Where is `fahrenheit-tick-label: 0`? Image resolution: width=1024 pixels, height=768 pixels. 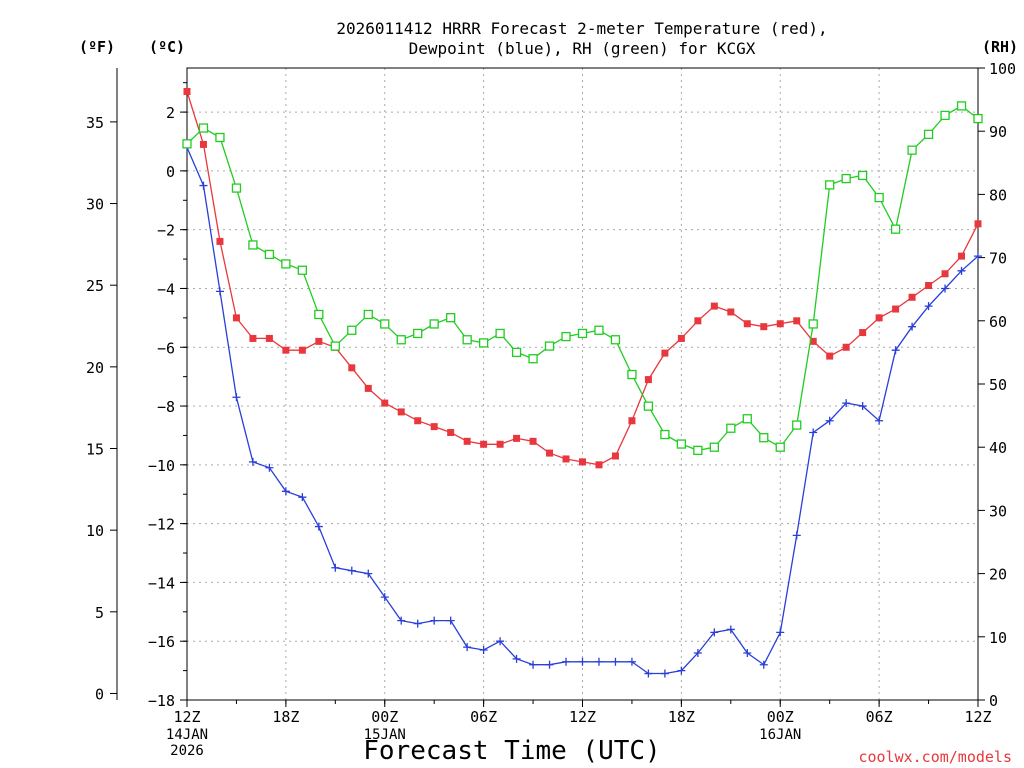
fahrenheit-tick-label: 0 is located at coordinates (99, 694).